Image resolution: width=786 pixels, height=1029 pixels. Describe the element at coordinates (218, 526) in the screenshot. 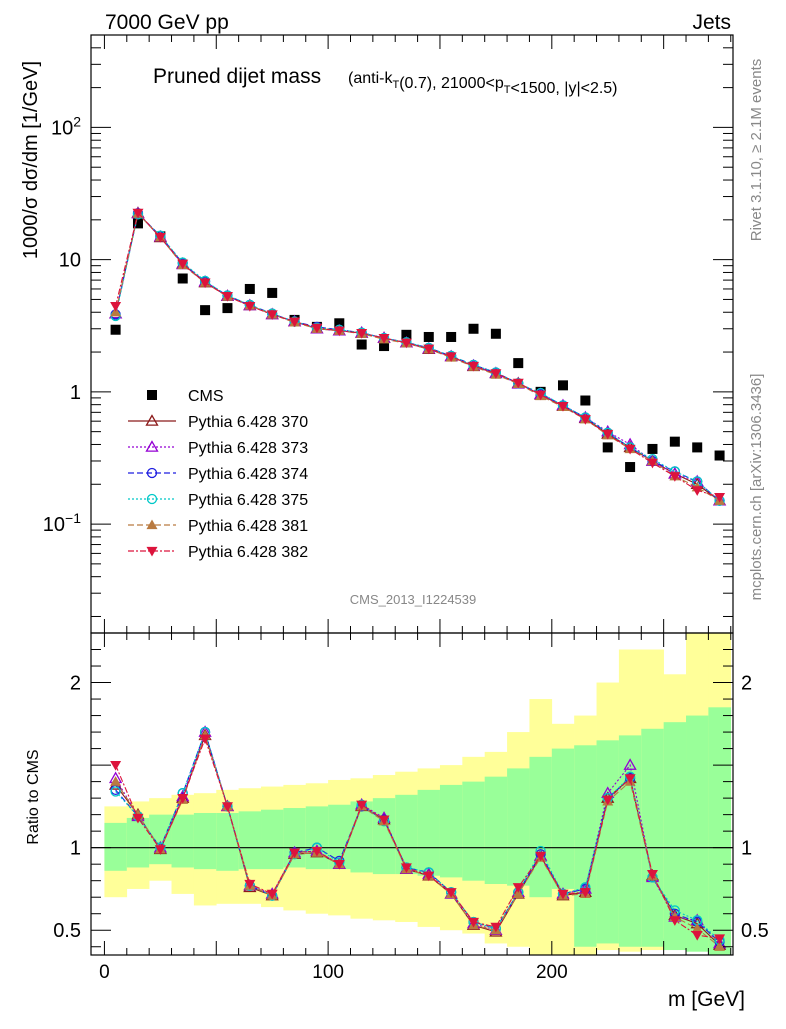

I see `legend-entry: Pythia 6.428 381` at that location.